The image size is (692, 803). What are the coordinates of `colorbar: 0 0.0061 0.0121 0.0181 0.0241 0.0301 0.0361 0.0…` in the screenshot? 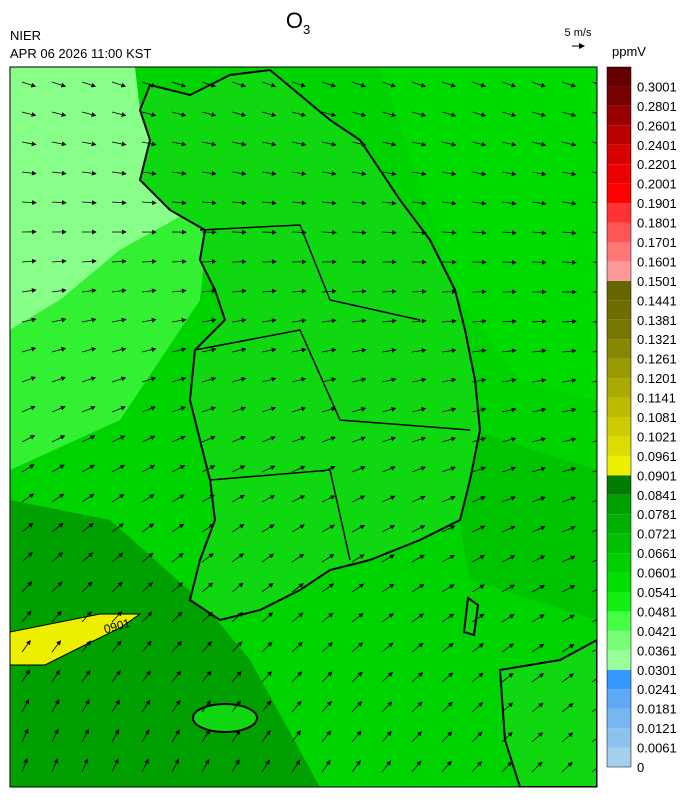 It's located at (642, 421).